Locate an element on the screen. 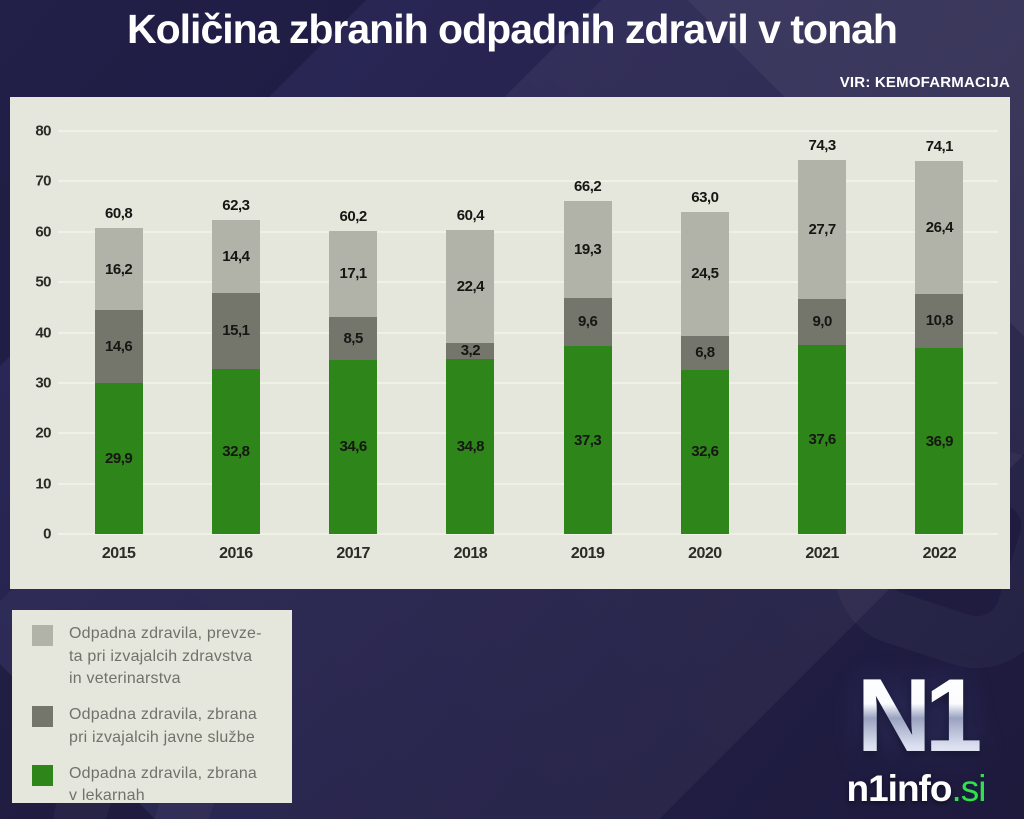 The width and height of the screenshot is (1024, 819). bar-column-2022: 36,9 10,8 26,4 74,1 2022 is located at coordinates (939, 346).